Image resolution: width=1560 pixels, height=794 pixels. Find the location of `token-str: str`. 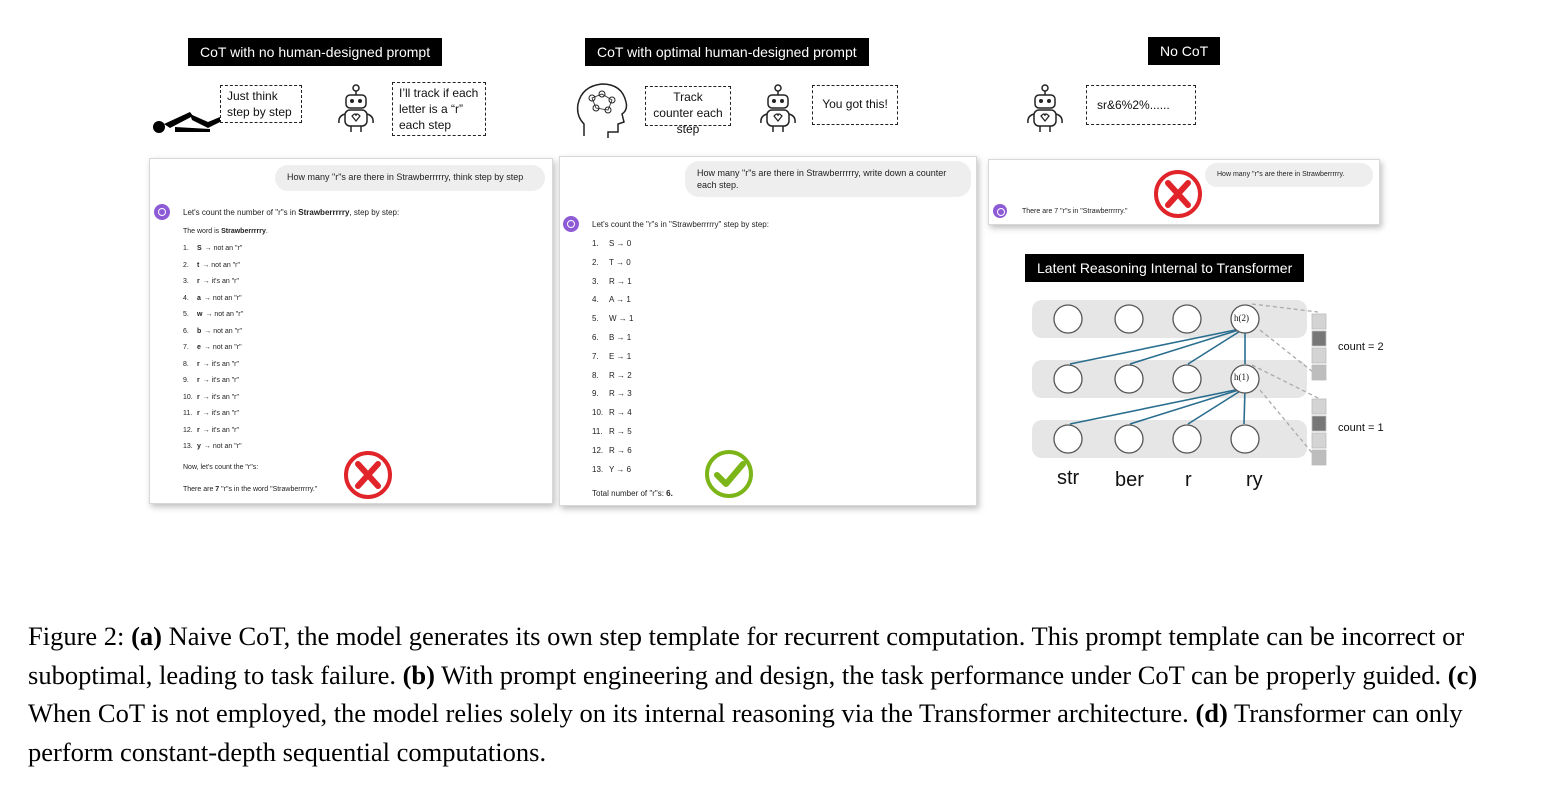

token-str: str is located at coordinates (1068, 478).